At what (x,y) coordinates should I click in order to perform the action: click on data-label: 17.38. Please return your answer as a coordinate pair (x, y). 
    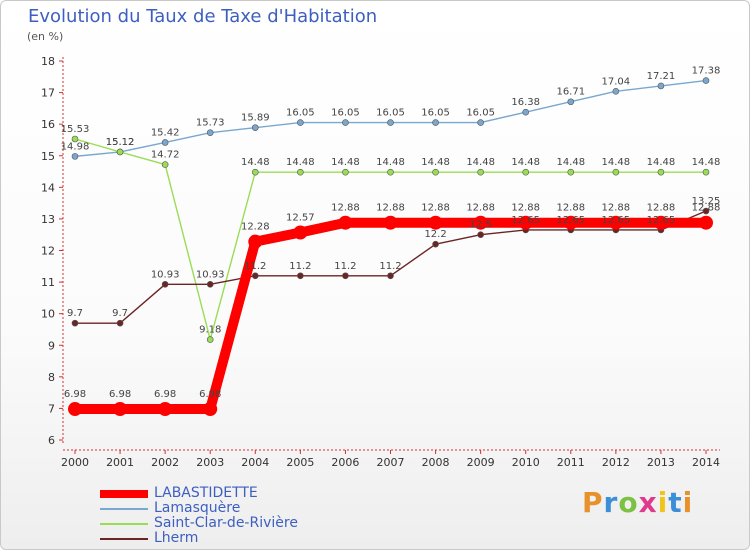
    Looking at the image, I should click on (706, 71).